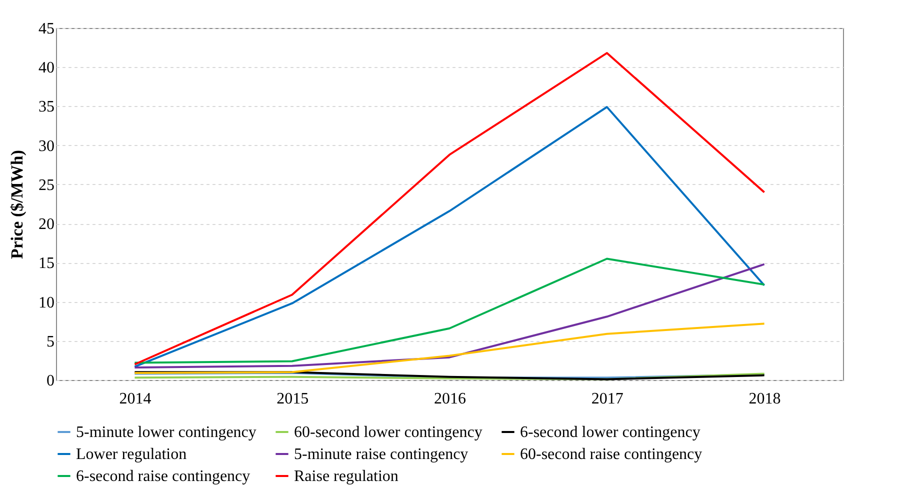 The image size is (914, 502). Describe the element at coordinates (46, 263) in the screenshot. I see `y-tick-label: 15` at that location.